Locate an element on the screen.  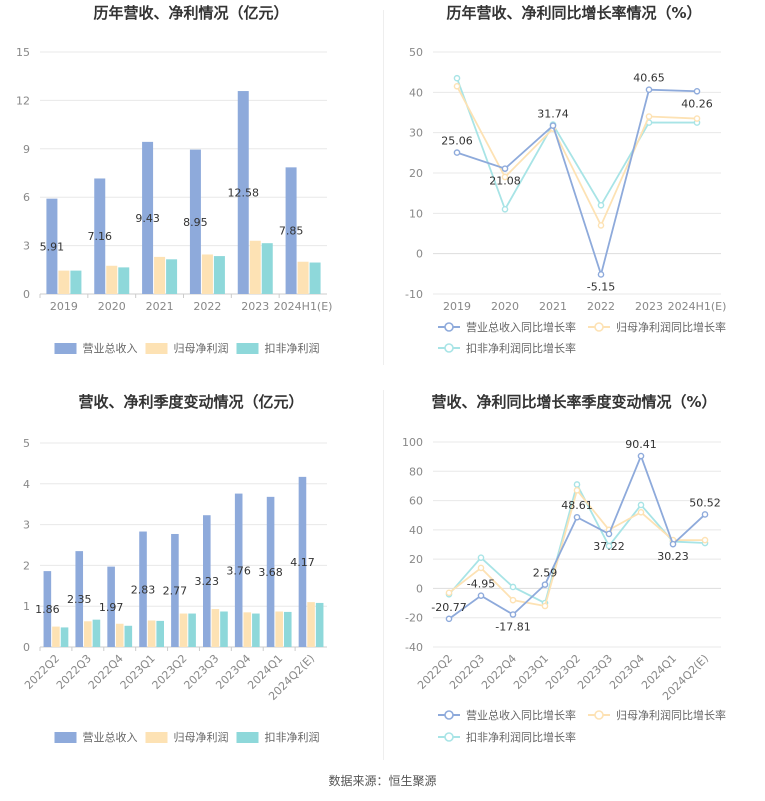
data-label: 9.43 is located at coordinates (147, 218).